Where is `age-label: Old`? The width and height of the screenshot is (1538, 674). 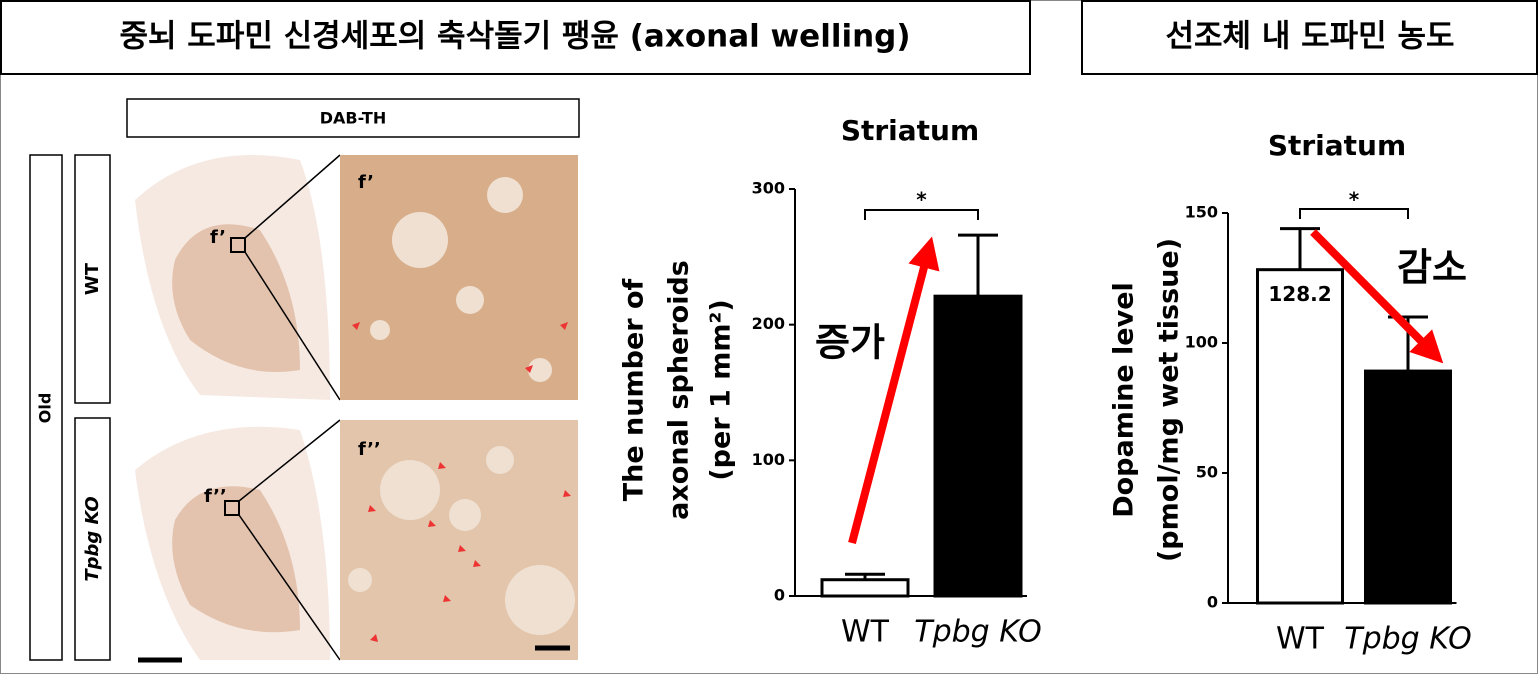 age-label: Old is located at coordinates (45, 408).